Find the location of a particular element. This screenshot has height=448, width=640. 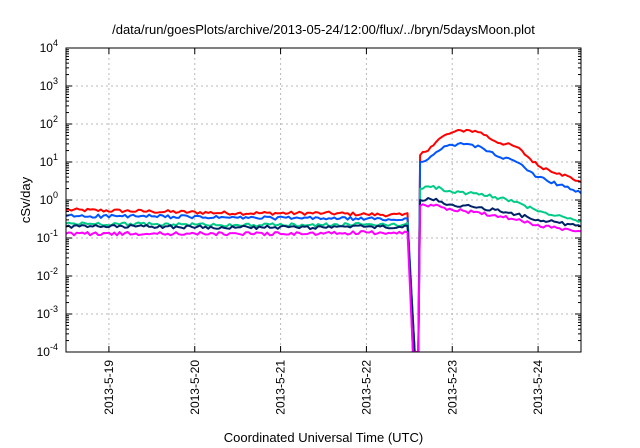

y-tick-label: 10² is located at coordinates (49, 122).